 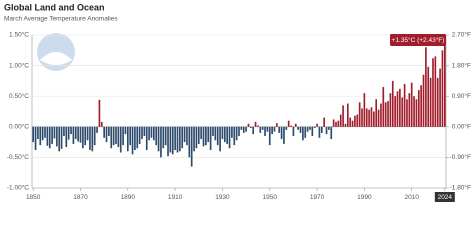 What do you see at coordinates (18, 157) in the screenshot?
I see `y-tick-label: -0.50°C` at bounding box center [18, 157].